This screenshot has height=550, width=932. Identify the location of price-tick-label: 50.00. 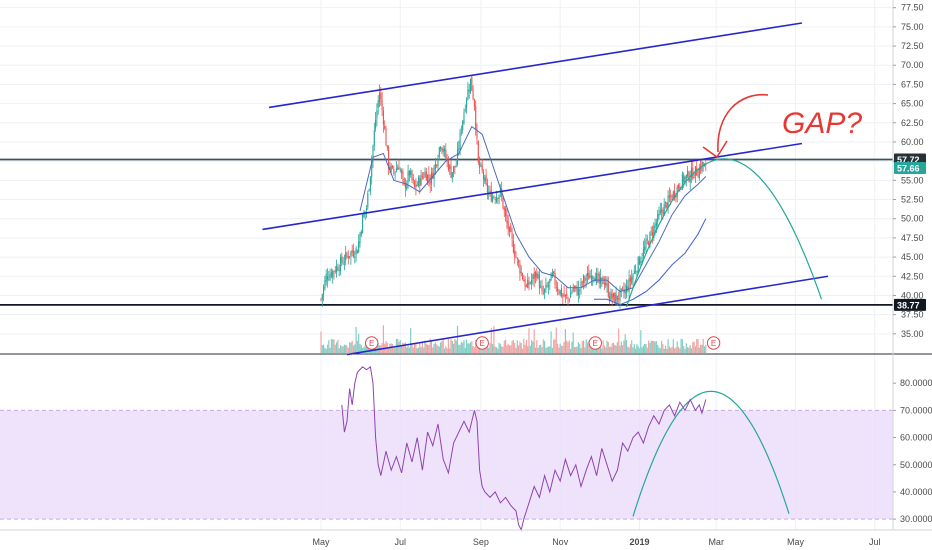
(912, 219).